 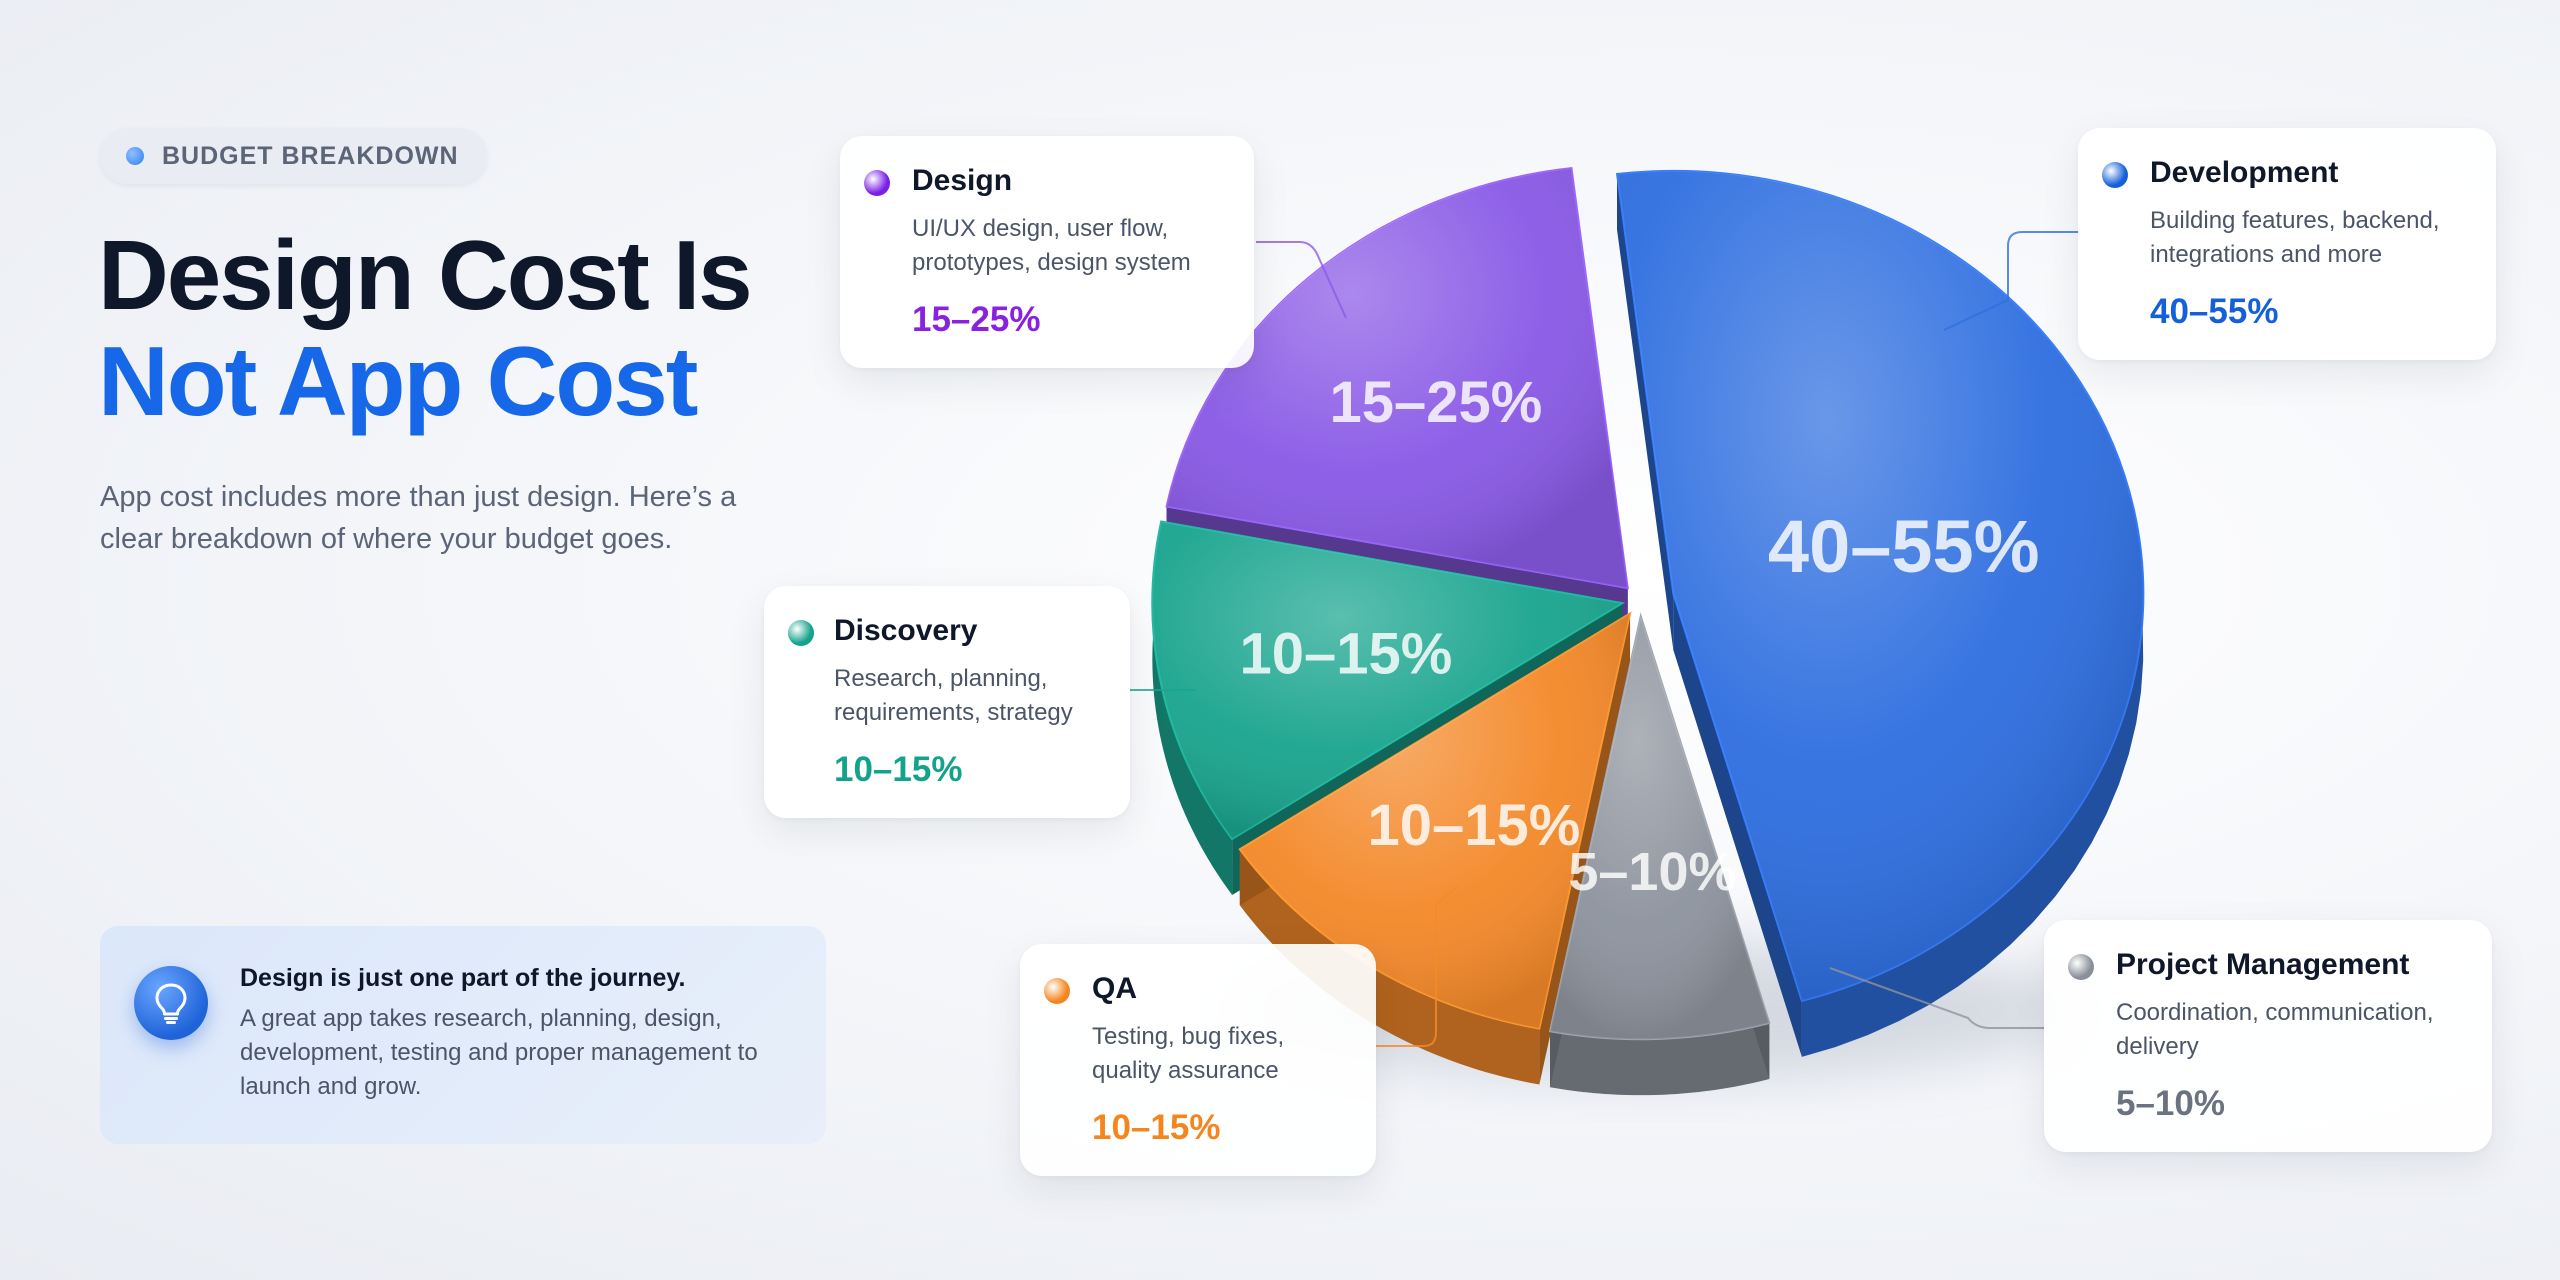 I want to click on slice-gloss-development, so click(x=1880, y=585).